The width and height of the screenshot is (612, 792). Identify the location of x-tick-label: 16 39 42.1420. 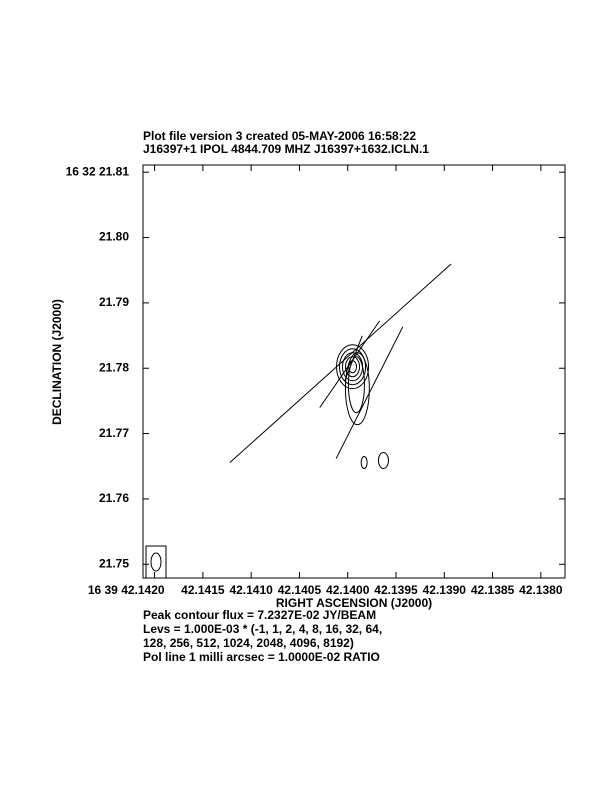
(126, 590).